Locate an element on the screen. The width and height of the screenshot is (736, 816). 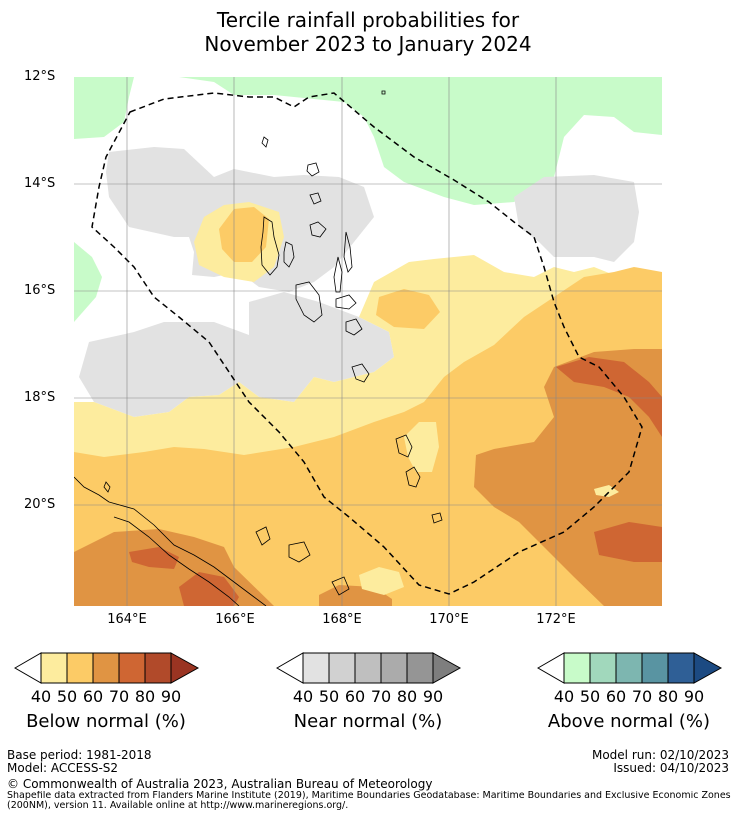
above-tick-70: 70 is located at coordinates (642, 696).